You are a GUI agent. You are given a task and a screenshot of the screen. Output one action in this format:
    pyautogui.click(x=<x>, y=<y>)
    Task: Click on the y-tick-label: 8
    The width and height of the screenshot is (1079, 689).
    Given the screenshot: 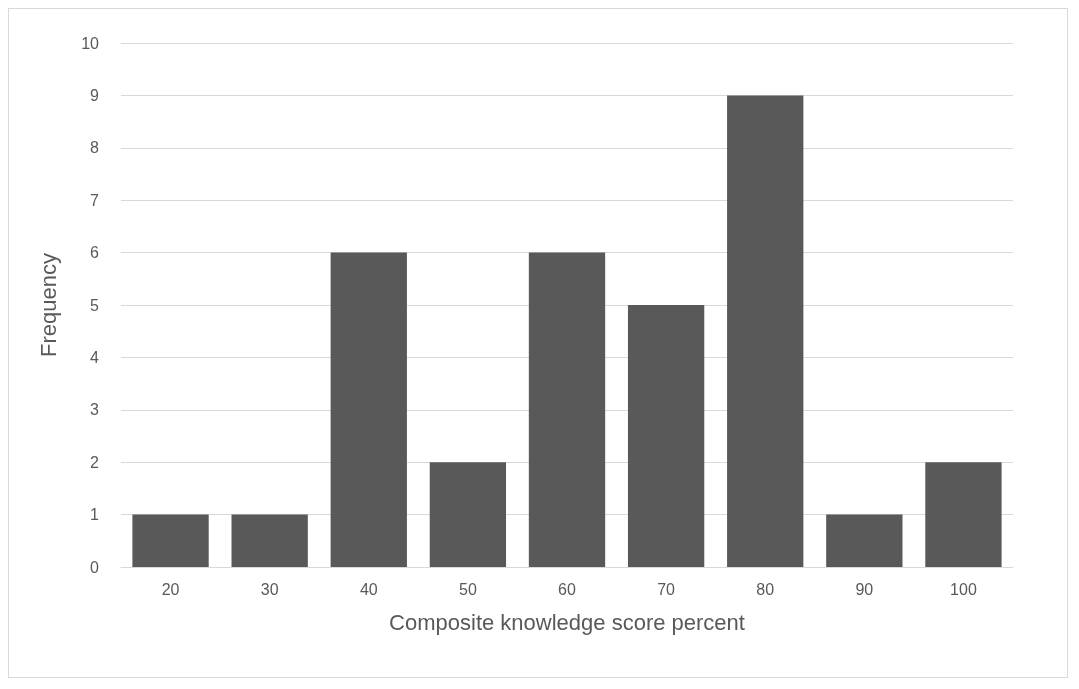 What is the action you would take?
    pyautogui.click(x=95, y=148)
    